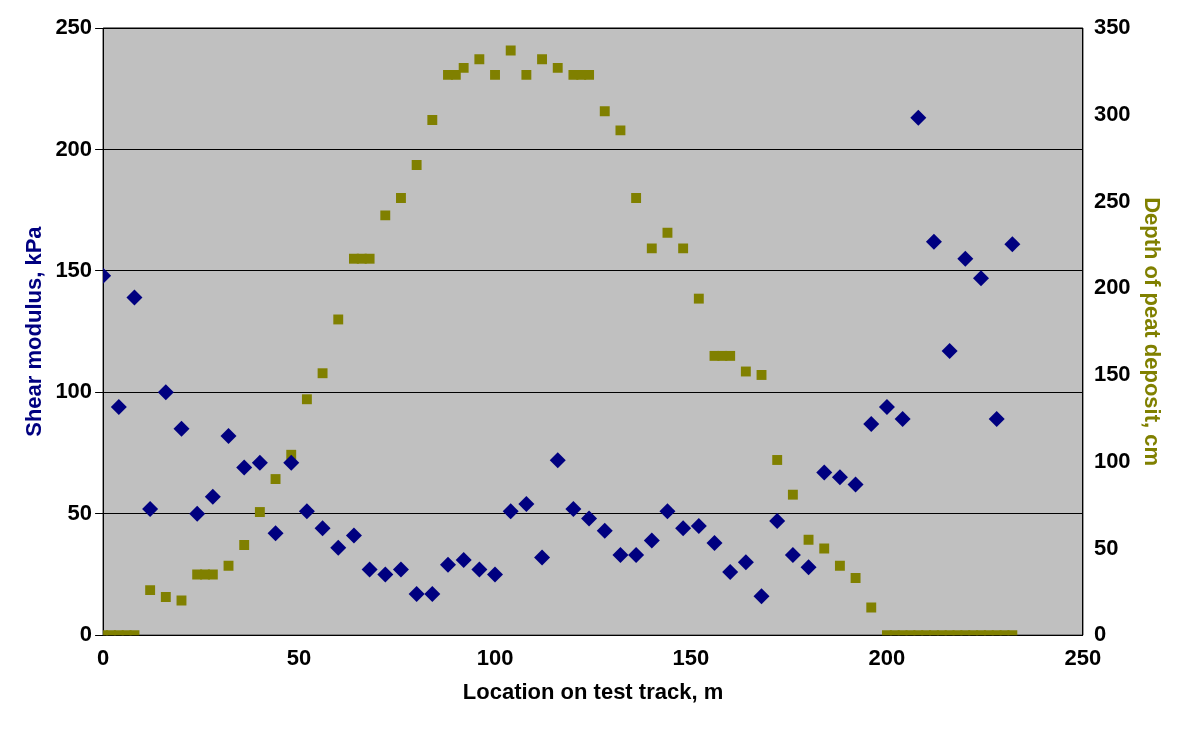  I want to click on y2-tick-label: 250, so click(1112, 200).